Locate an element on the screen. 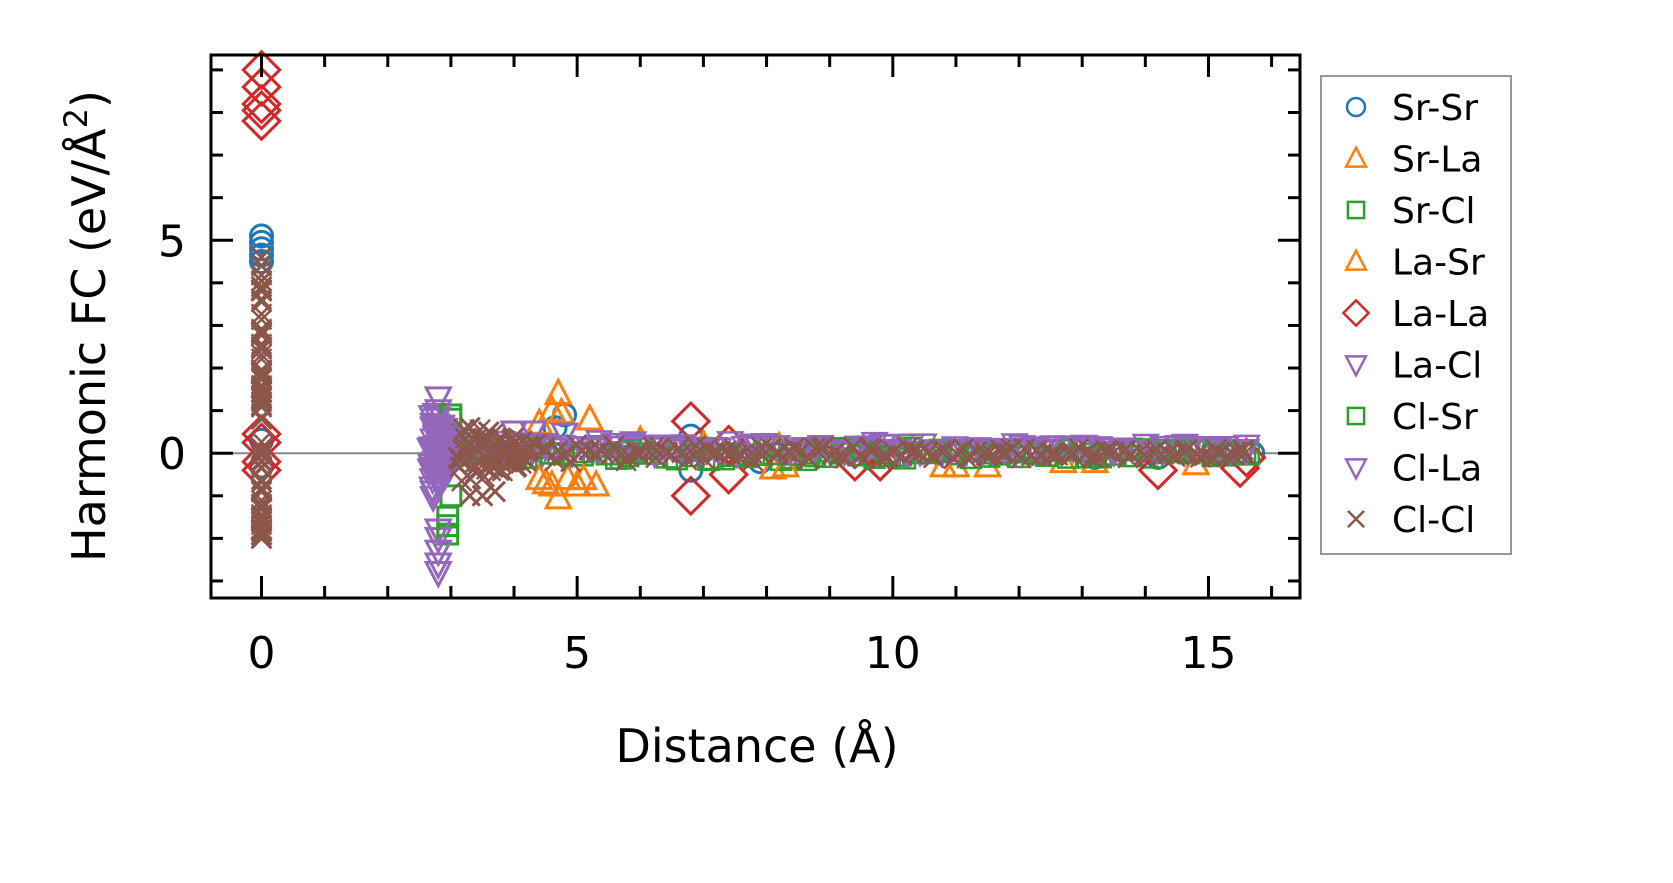  legend-item-sr-cl: Sr-Cl is located at coordinates (1410, 211).